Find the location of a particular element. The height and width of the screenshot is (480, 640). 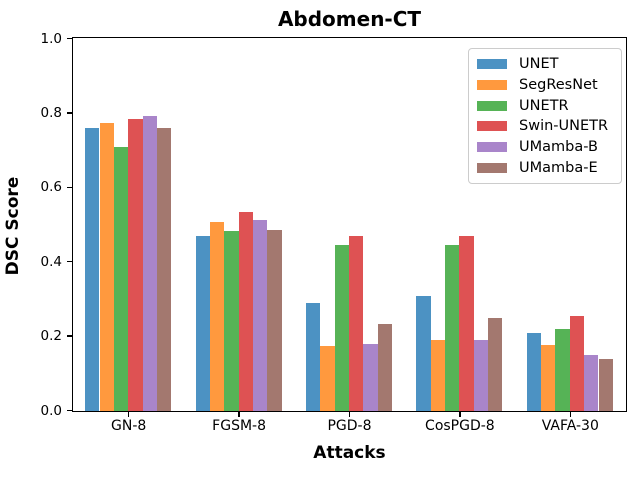

x-tick-label-FGSM-8: FGSM-8 is located at coordinates (239, 426).